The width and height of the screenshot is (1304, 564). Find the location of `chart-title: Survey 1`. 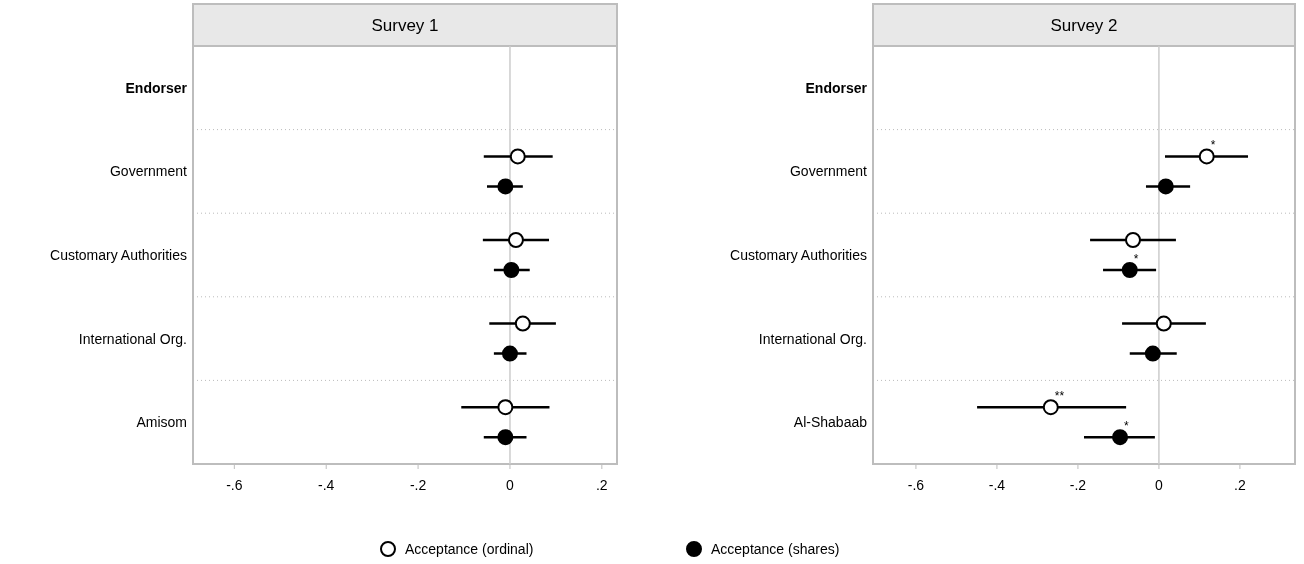

chart-title: Survey 1 is located at coordinates (405, 25).